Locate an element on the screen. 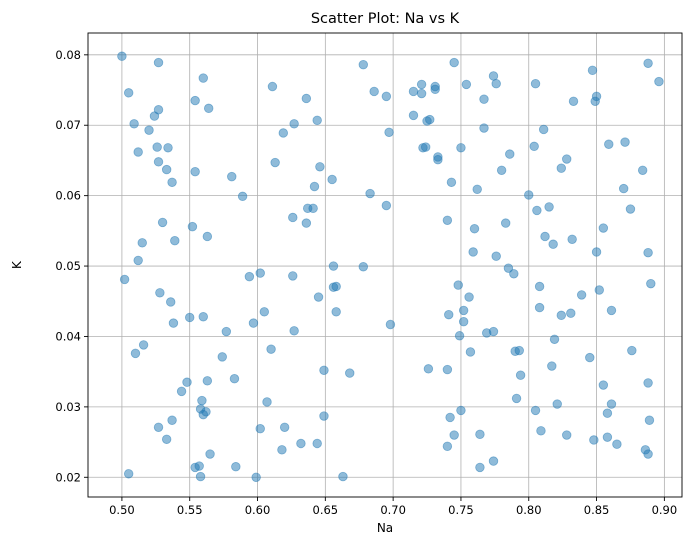  x-tick-label: 0.70 is located at coordinates (393, 510).